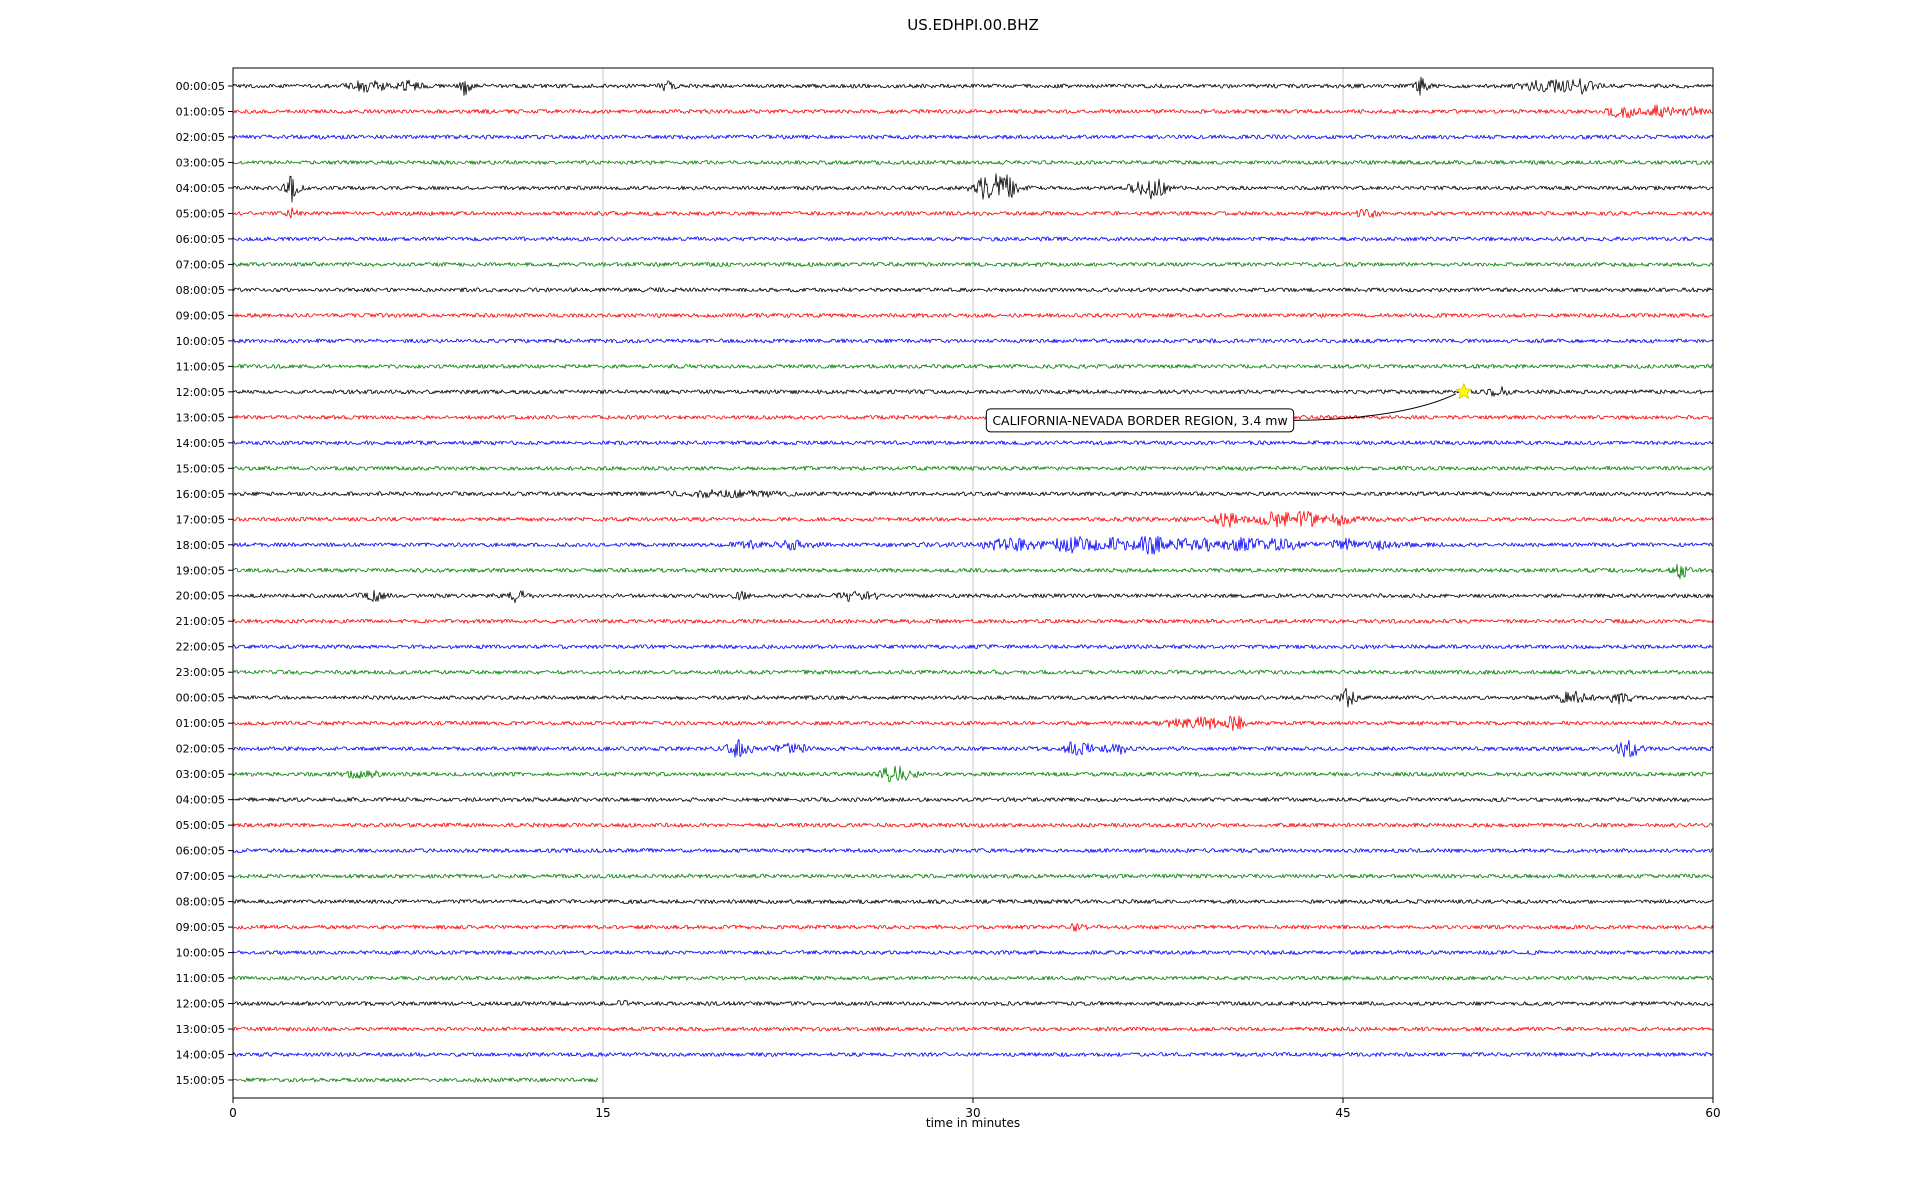 This screenshot has width=1920, height=1200. What do you see at coordinates (972, 1113) in the screenshot?
I see `x-tick-label: 30` at bounding box center [972, 1113].